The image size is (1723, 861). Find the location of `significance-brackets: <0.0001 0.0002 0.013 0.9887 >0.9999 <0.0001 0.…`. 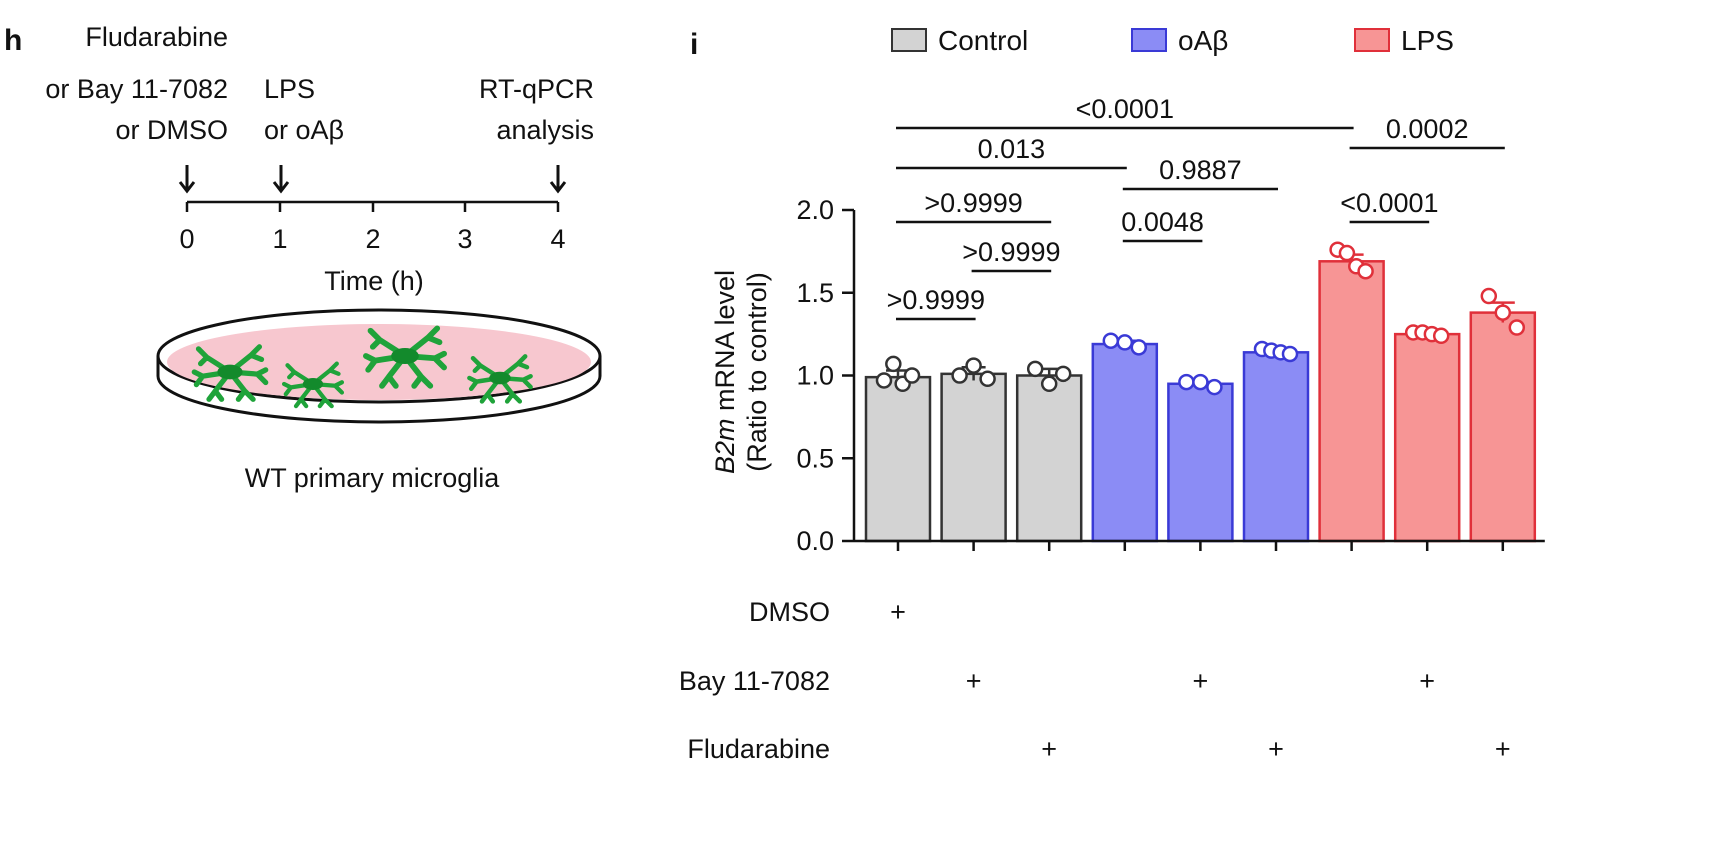

significance-brackets: <0.0001 0.0002 0.013 0.9887 >0.9999 <0.0001 0.… is located at coordinates (1196, 207).